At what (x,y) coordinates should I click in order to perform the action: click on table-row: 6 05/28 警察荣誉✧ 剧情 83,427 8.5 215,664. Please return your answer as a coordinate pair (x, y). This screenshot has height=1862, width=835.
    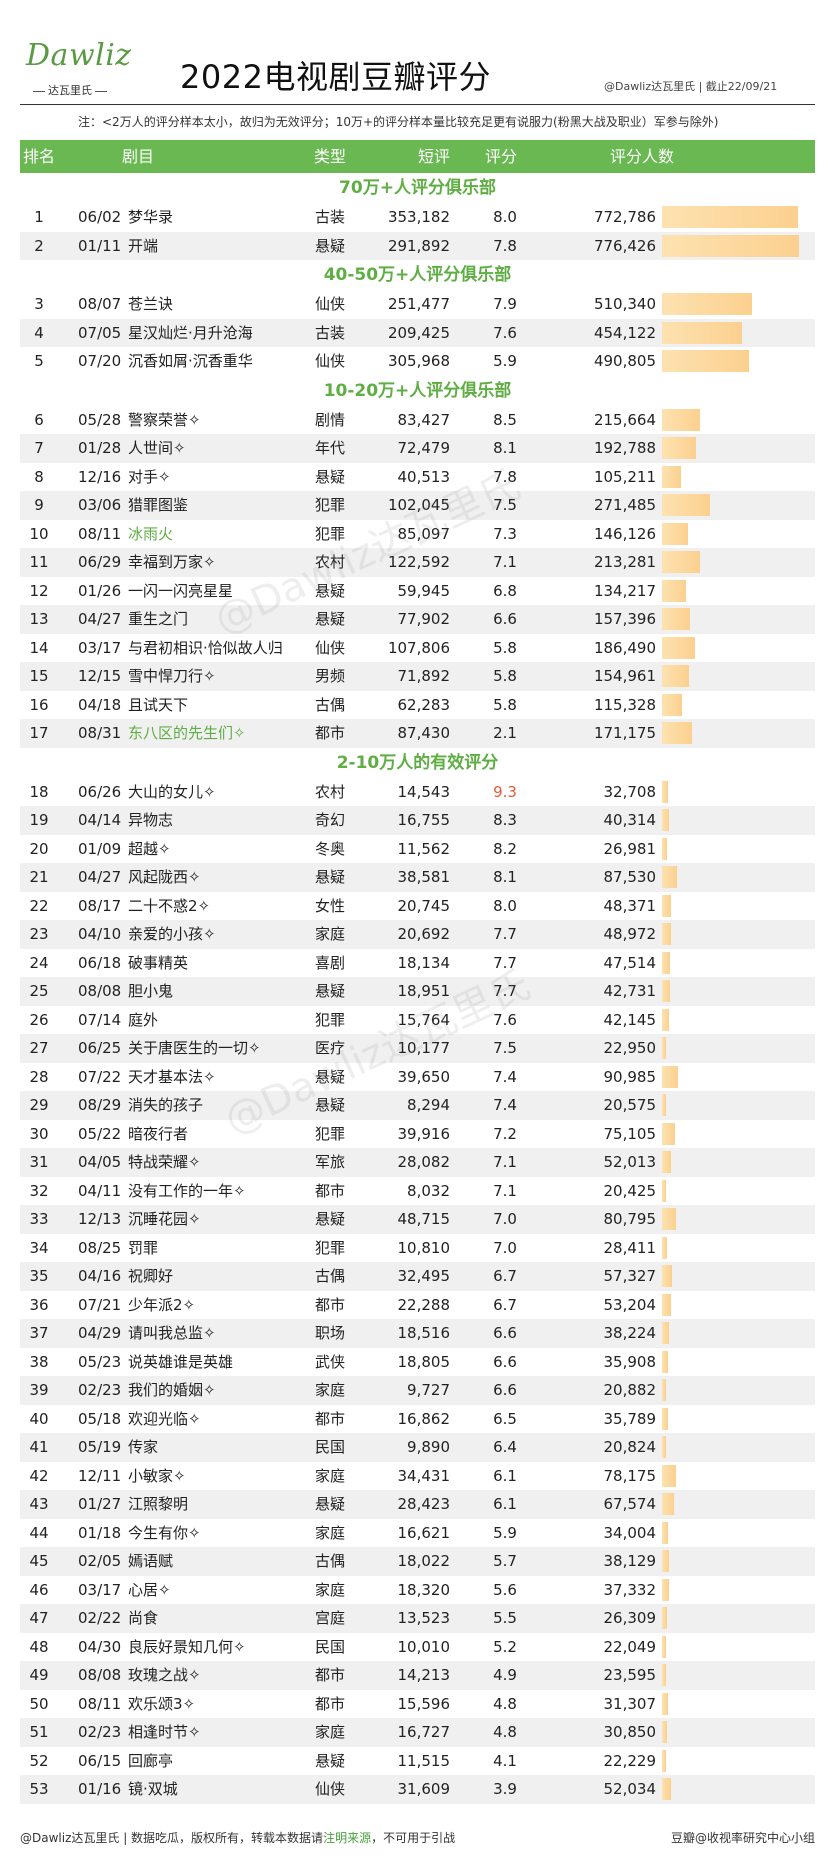
    Looking at the image, I should click on (417, 420).